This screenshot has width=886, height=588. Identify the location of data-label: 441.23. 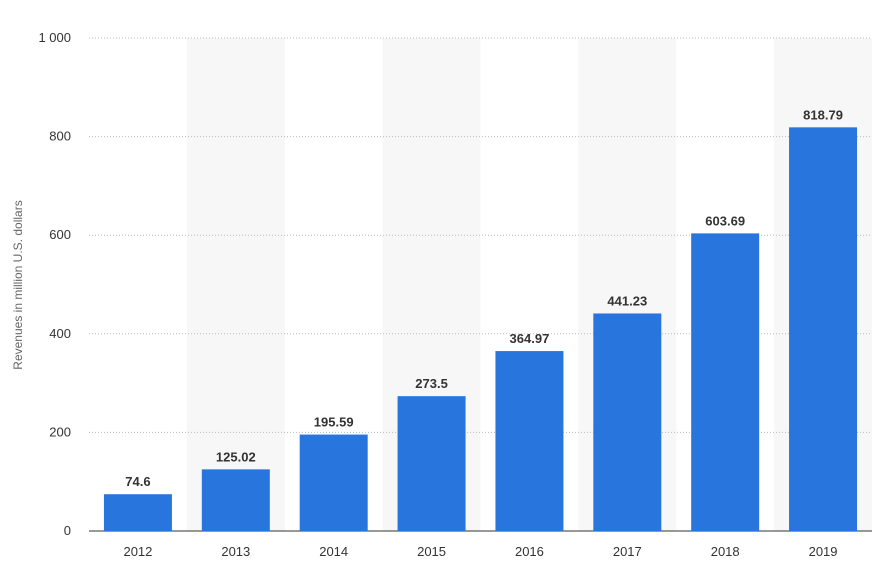
(627, 300).